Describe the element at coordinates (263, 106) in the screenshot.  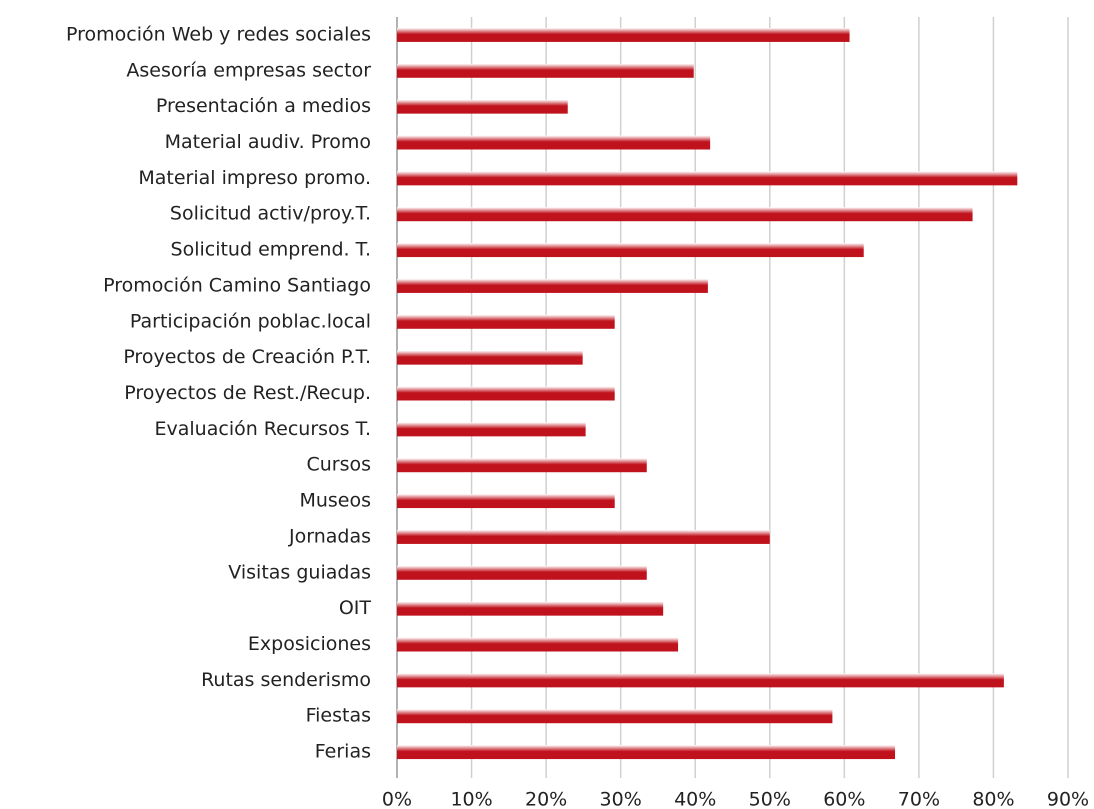
I see `y-tick-label: Presentación a medios` at that location.